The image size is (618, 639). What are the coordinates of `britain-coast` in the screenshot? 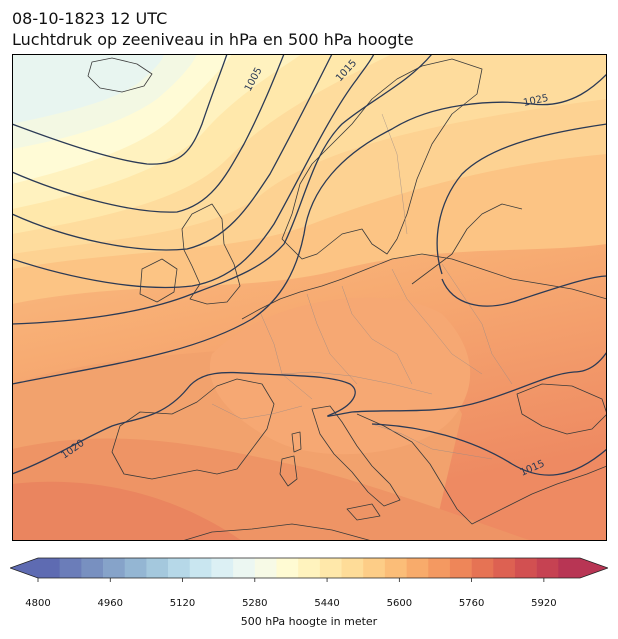 It's located at (211, 254).